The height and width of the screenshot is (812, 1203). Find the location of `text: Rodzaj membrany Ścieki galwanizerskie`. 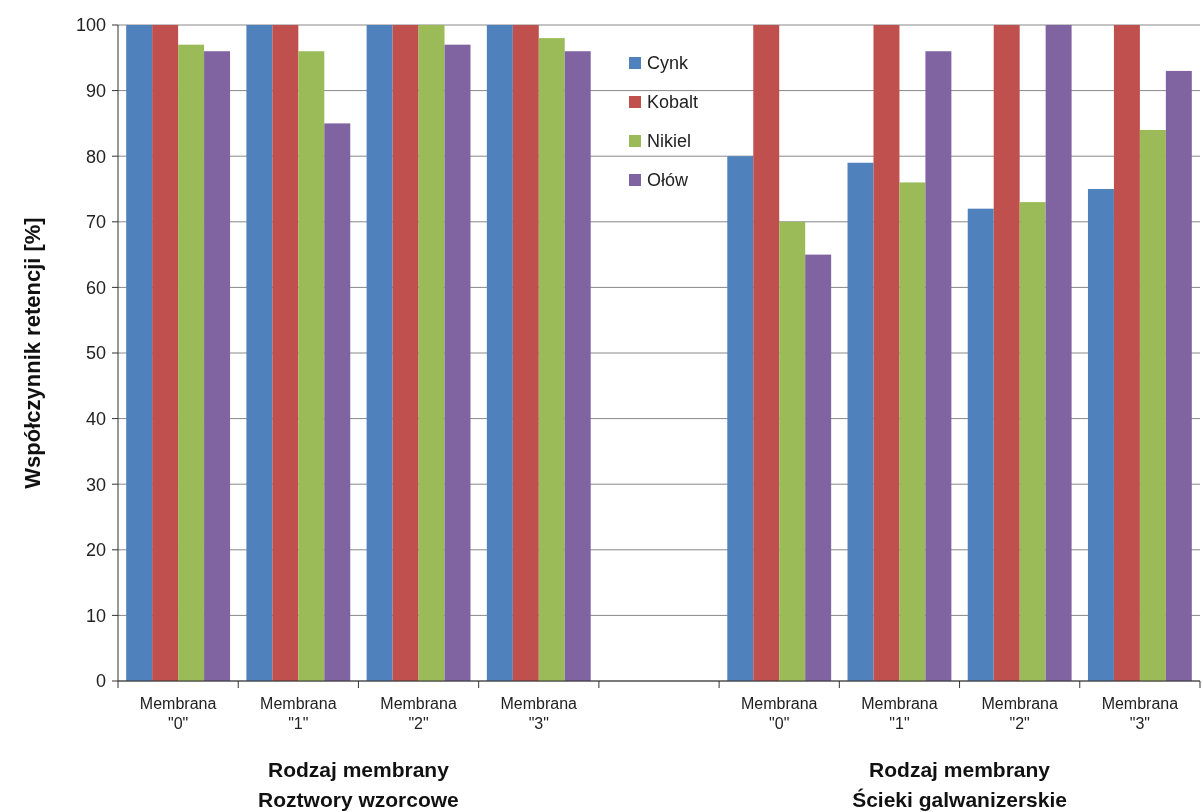

text: Rodzaj membrany Ścieki galwanizerskie is located at coordinates (959, 784).